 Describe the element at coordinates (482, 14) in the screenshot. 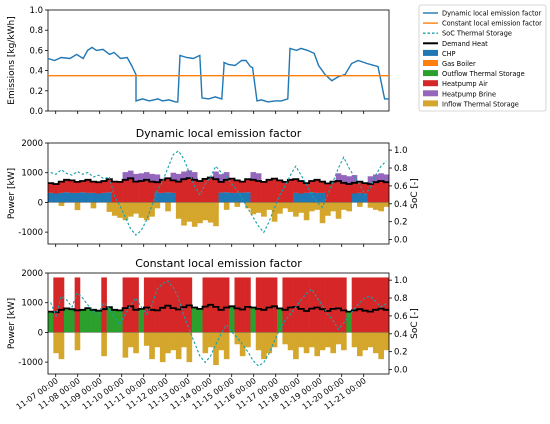

I see `legend-entry: Dynamic local emission factor` at that location.